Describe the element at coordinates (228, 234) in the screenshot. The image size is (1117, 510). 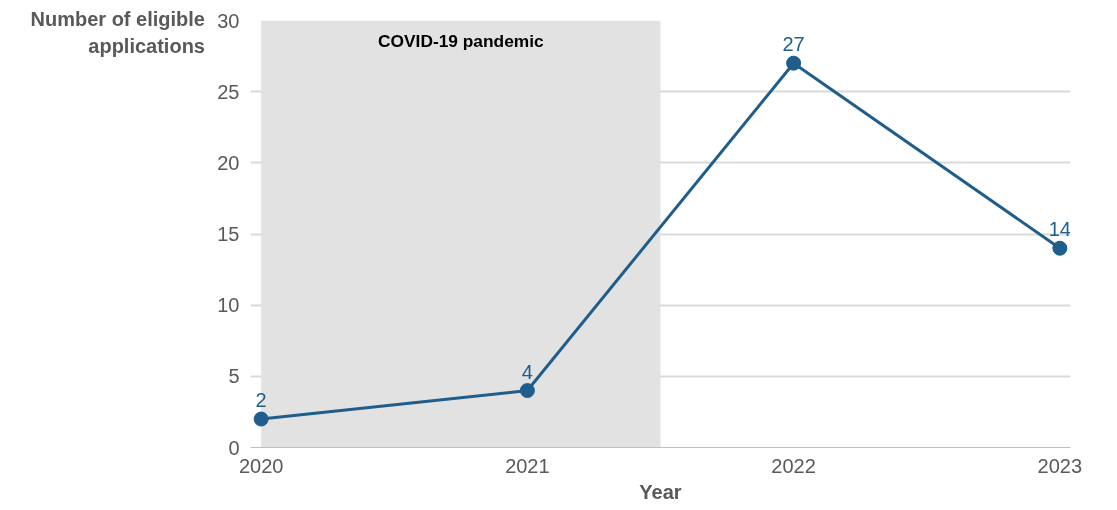
I see `y-tick-label: 15` at that location.